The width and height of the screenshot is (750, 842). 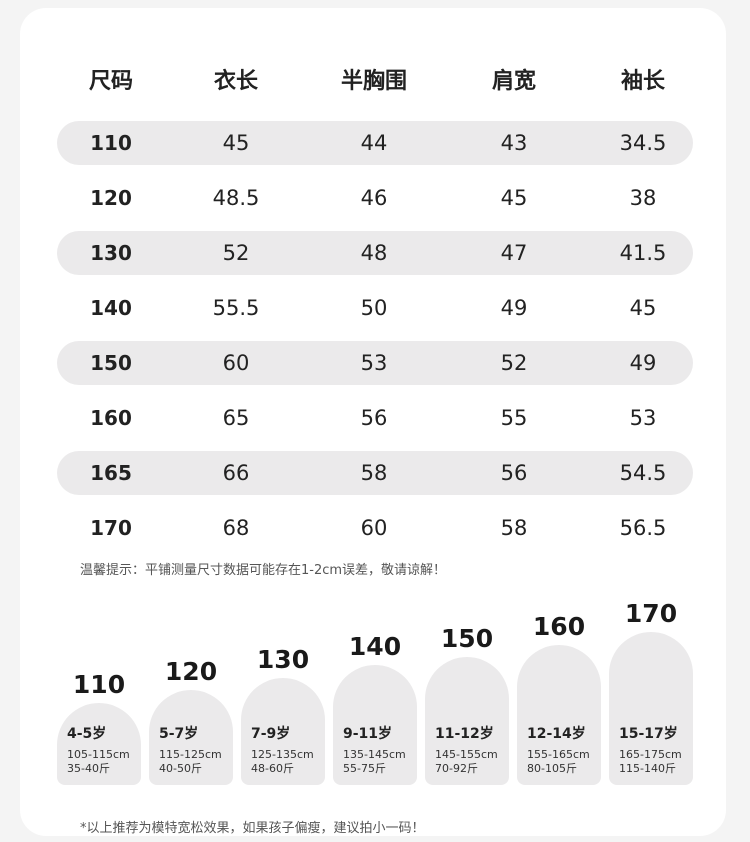 I want to click on table-row: 120 48.5 46 45 38, so click(x=375, y=198).